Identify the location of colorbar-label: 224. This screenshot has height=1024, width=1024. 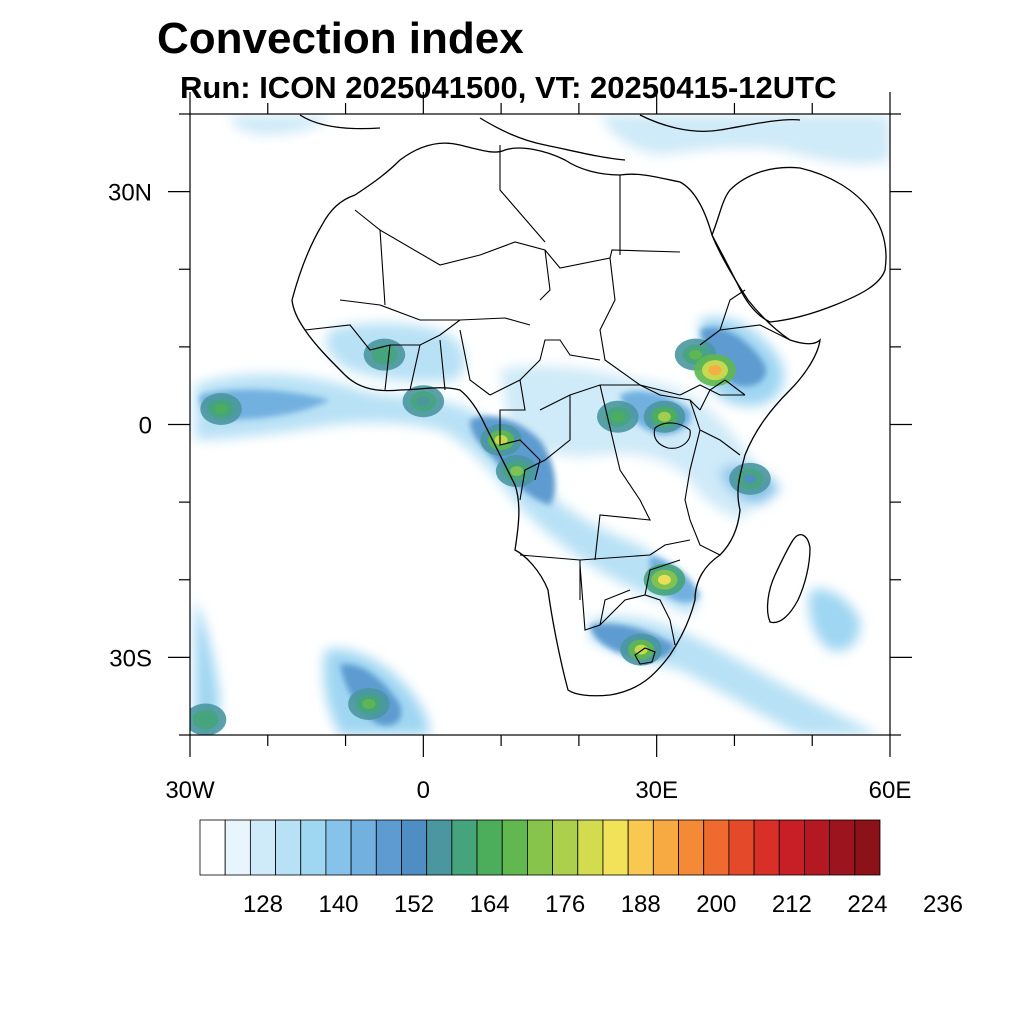
(867, 904).